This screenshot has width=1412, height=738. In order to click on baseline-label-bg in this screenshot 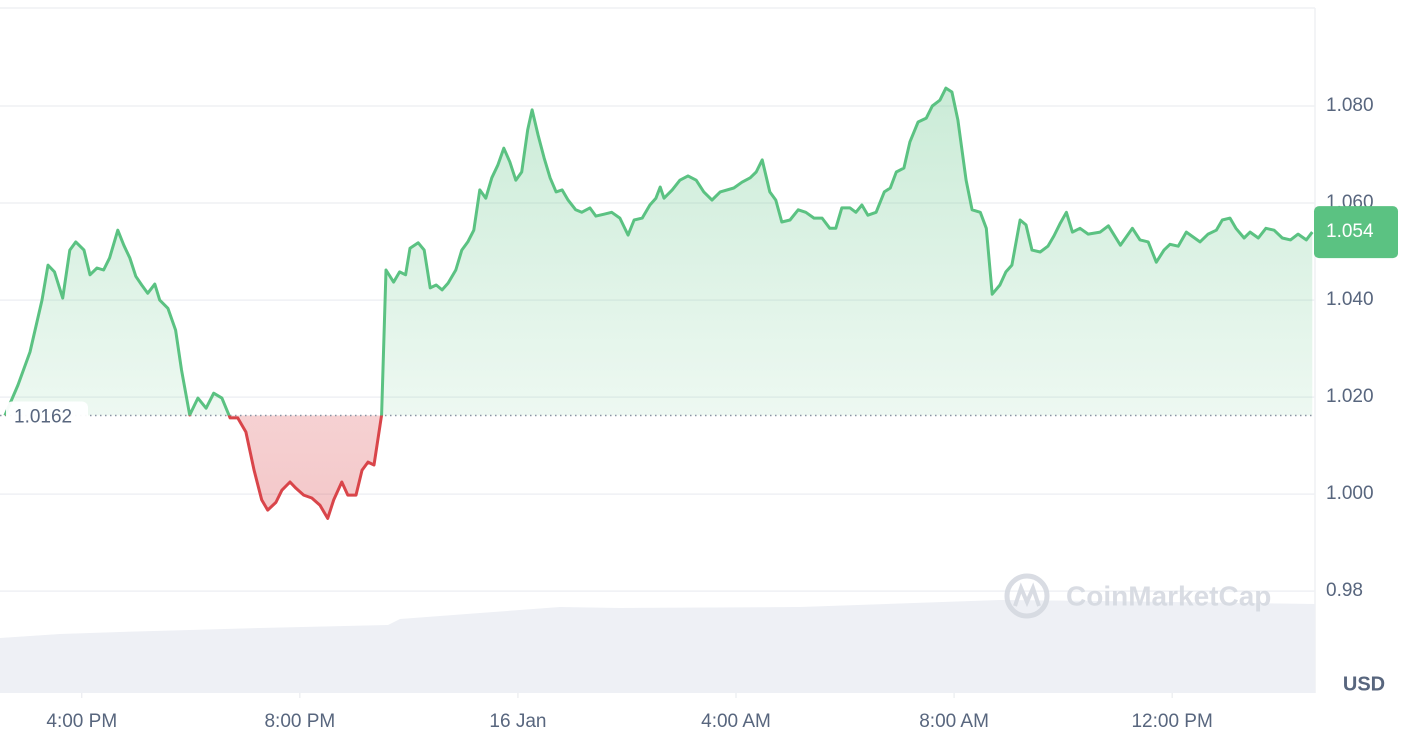, I will do `click(47, 416)`.